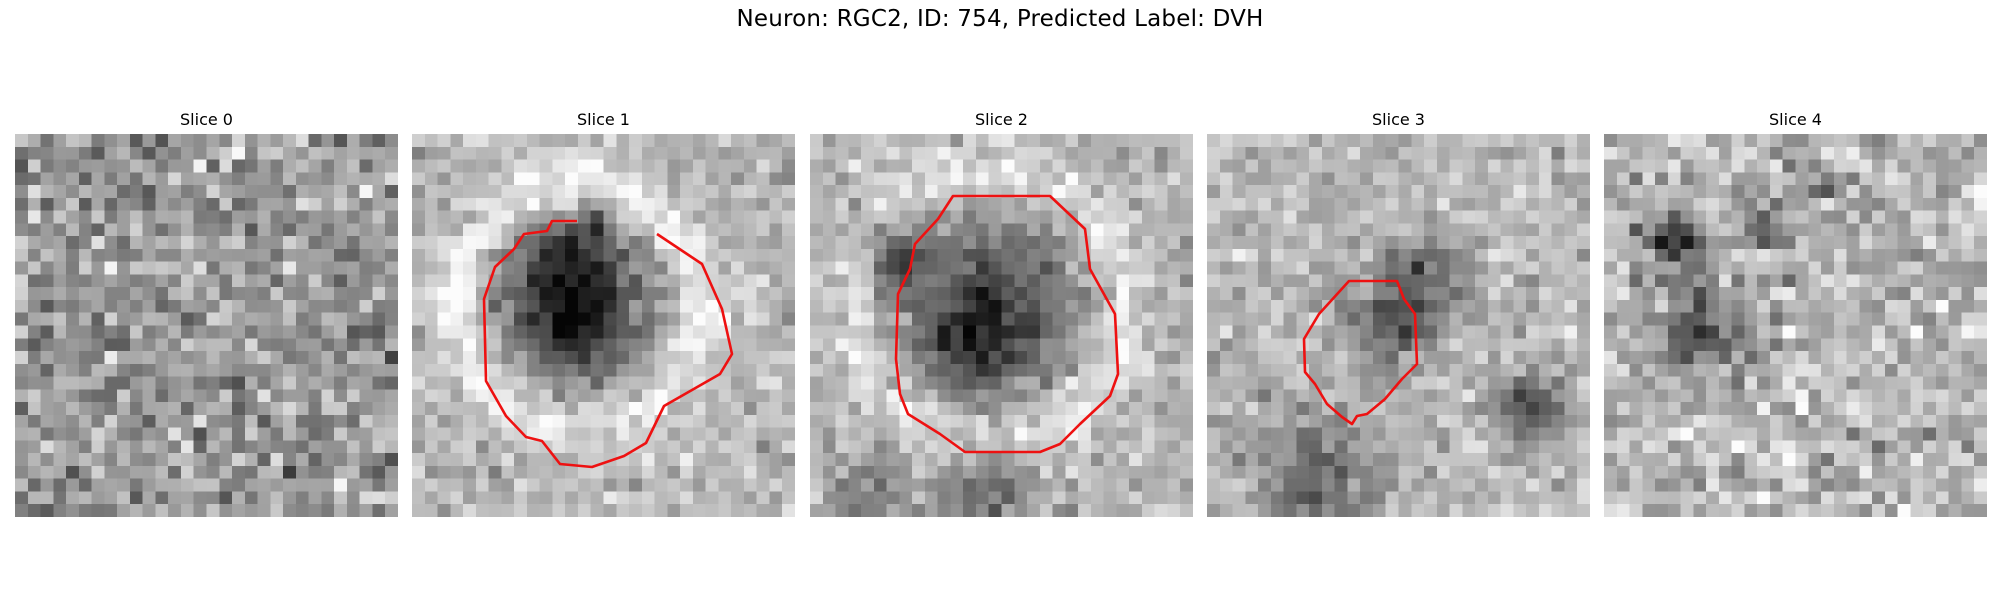 This screenshot has height=600, width=2000. Describe the element at coordinates (1398, 119) in the screenshot. I see `slice-3-title: Slice 3` at that location.